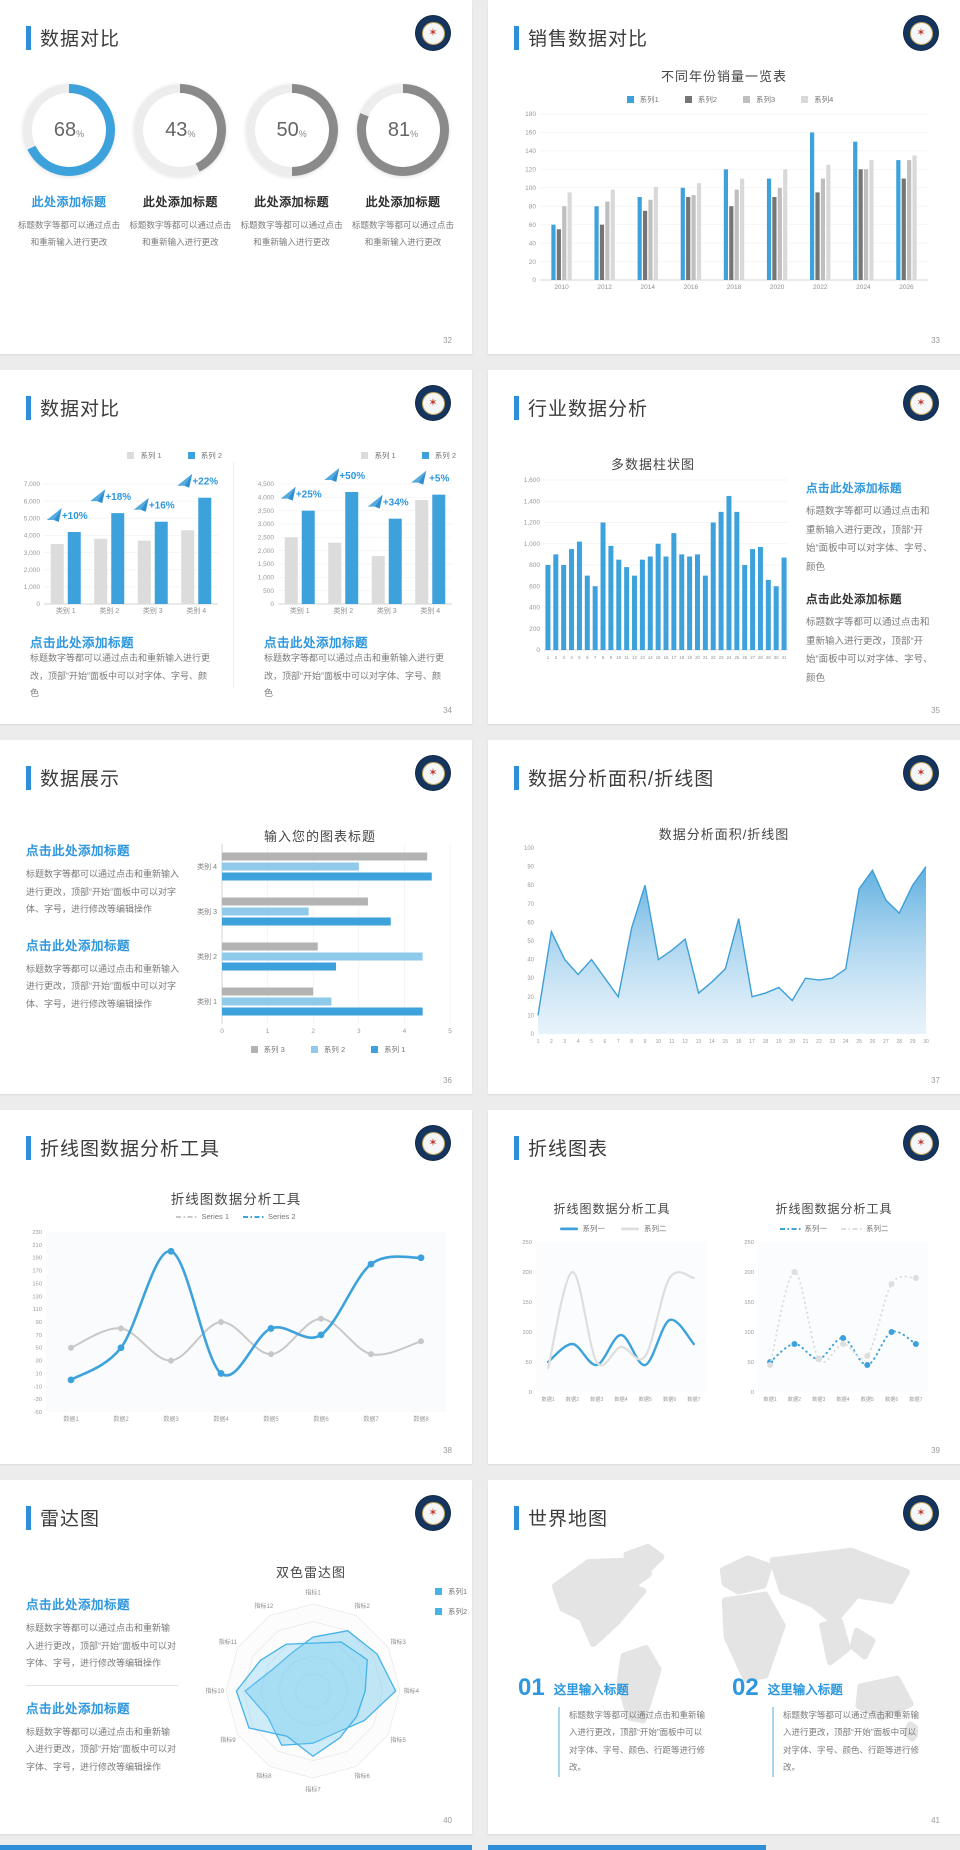 Image resolution: width=960 pixels, height=1850 pixels. Describe the element at coordinates (32, 553) in the screenshot. I see `svg-text: 3,000` at that location.